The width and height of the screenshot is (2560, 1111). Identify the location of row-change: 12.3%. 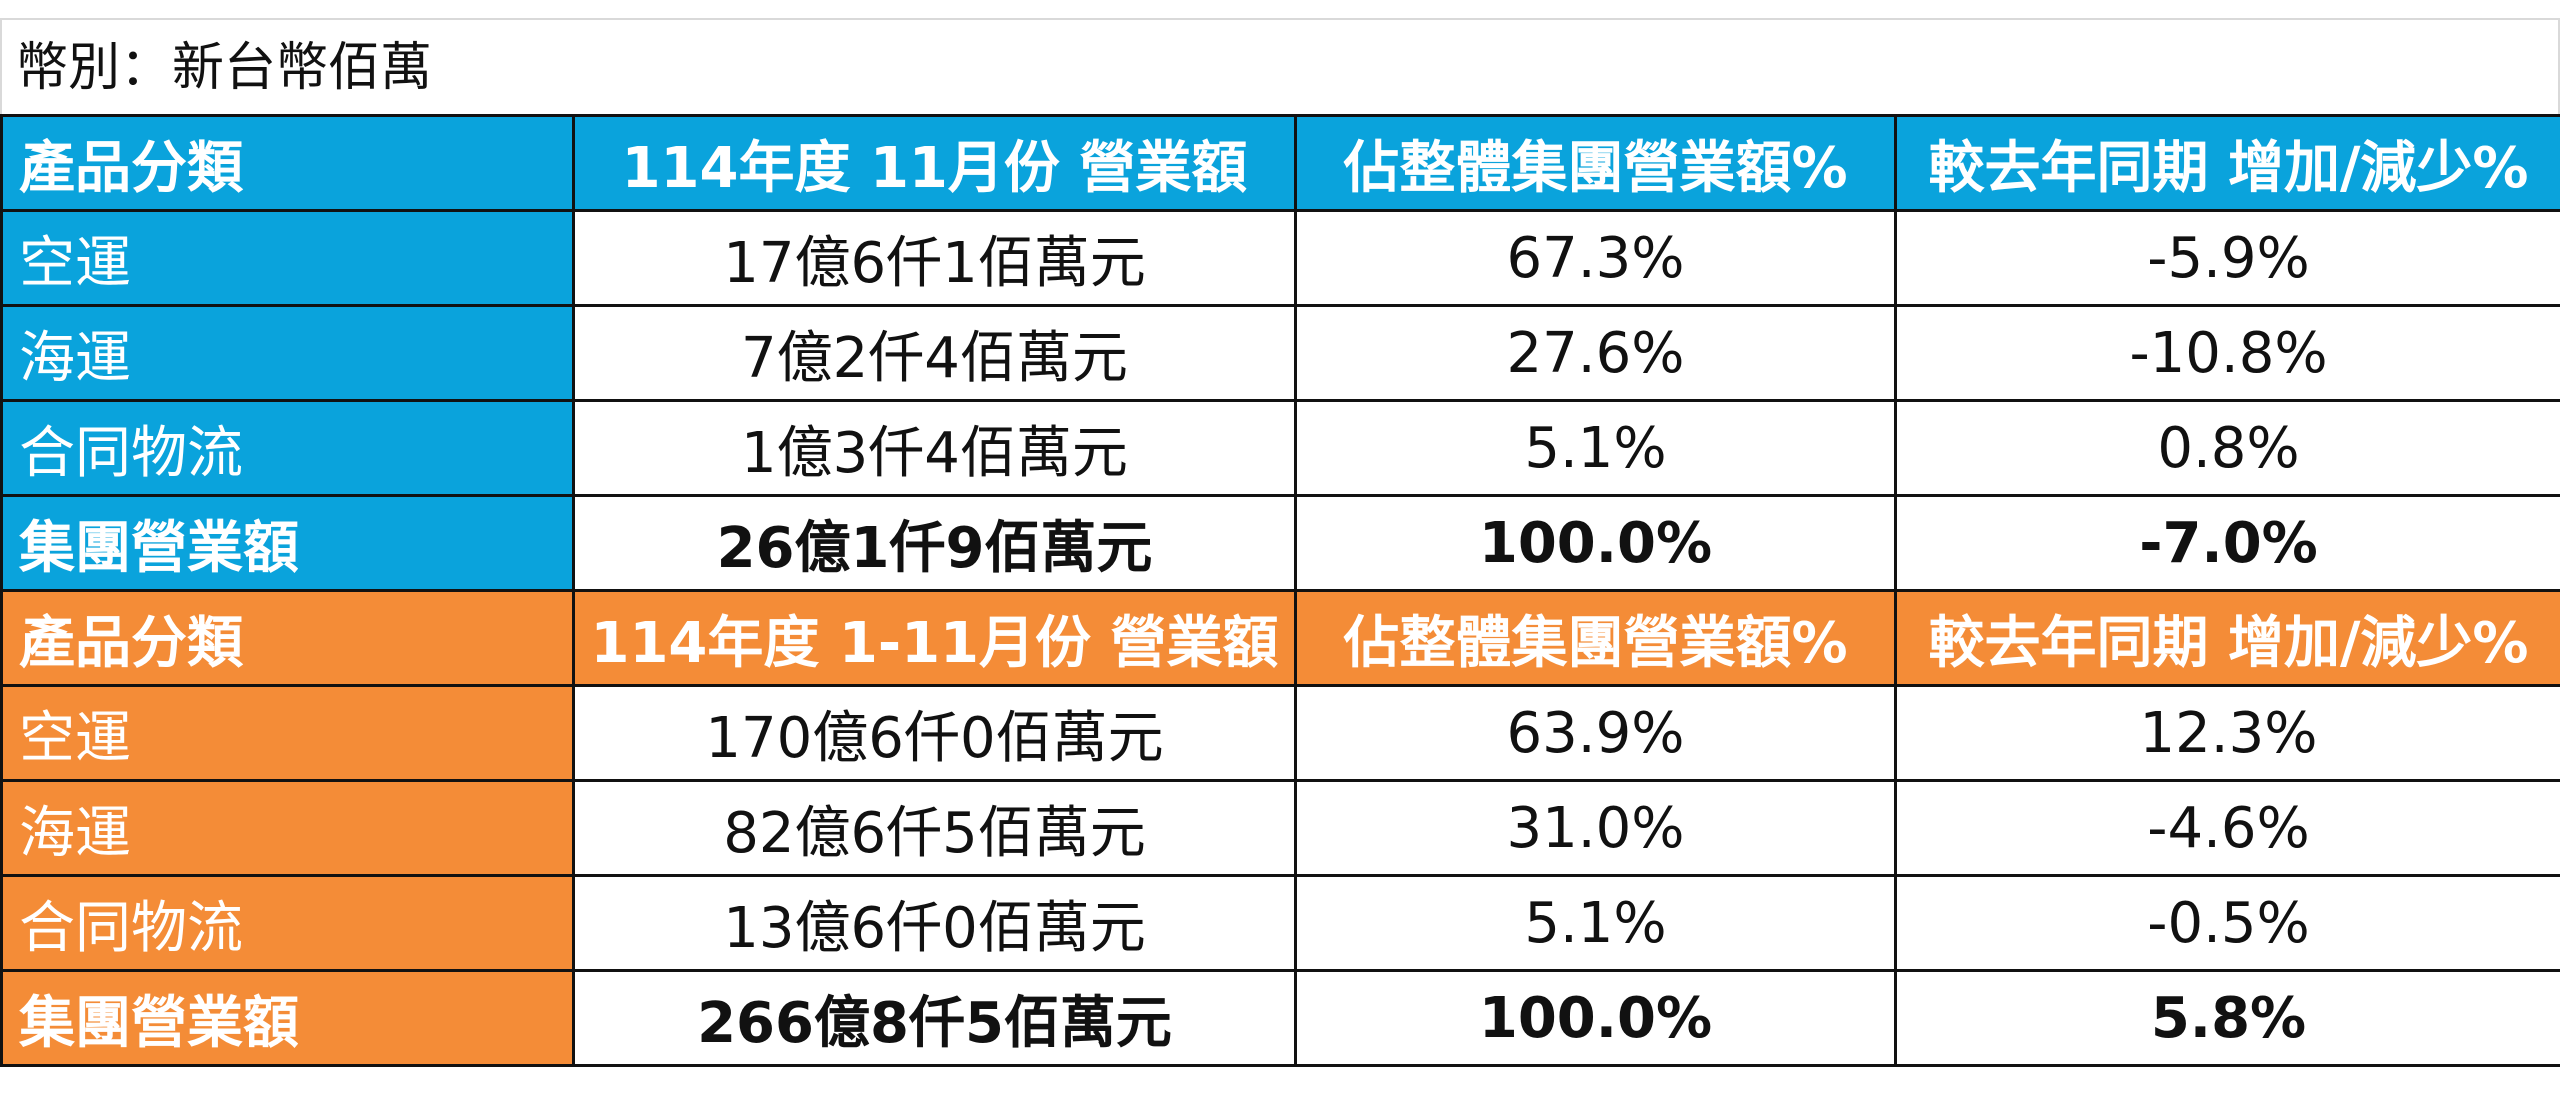
(2227, 733).